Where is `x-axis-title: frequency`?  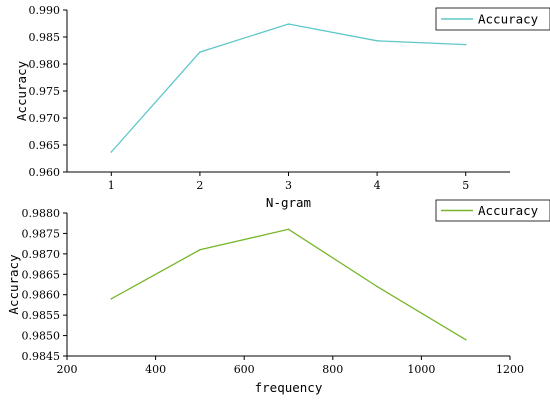
x-axis-title: frequency is located at coordinates (289, 387).